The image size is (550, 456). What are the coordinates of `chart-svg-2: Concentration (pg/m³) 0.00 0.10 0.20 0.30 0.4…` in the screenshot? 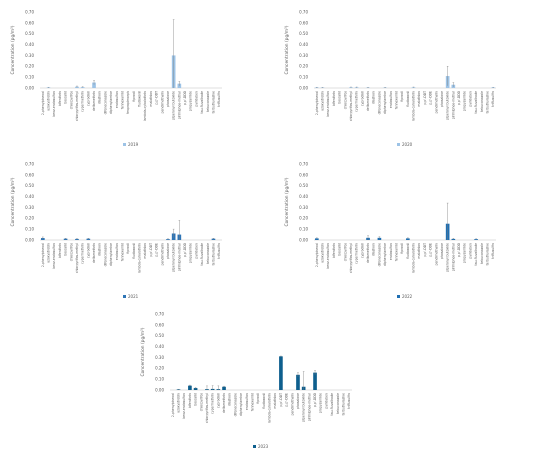 It's located at (390, 78).